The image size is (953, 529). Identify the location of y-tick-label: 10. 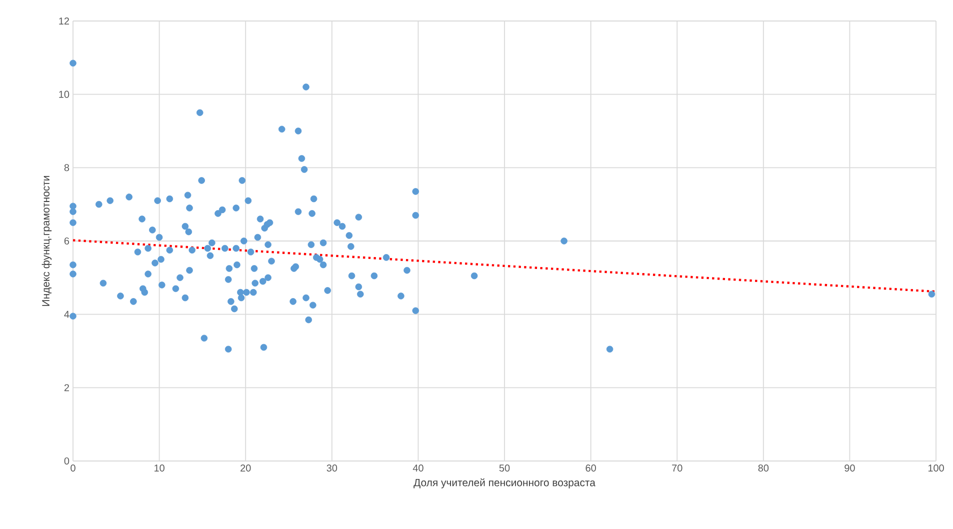
(64, 94).